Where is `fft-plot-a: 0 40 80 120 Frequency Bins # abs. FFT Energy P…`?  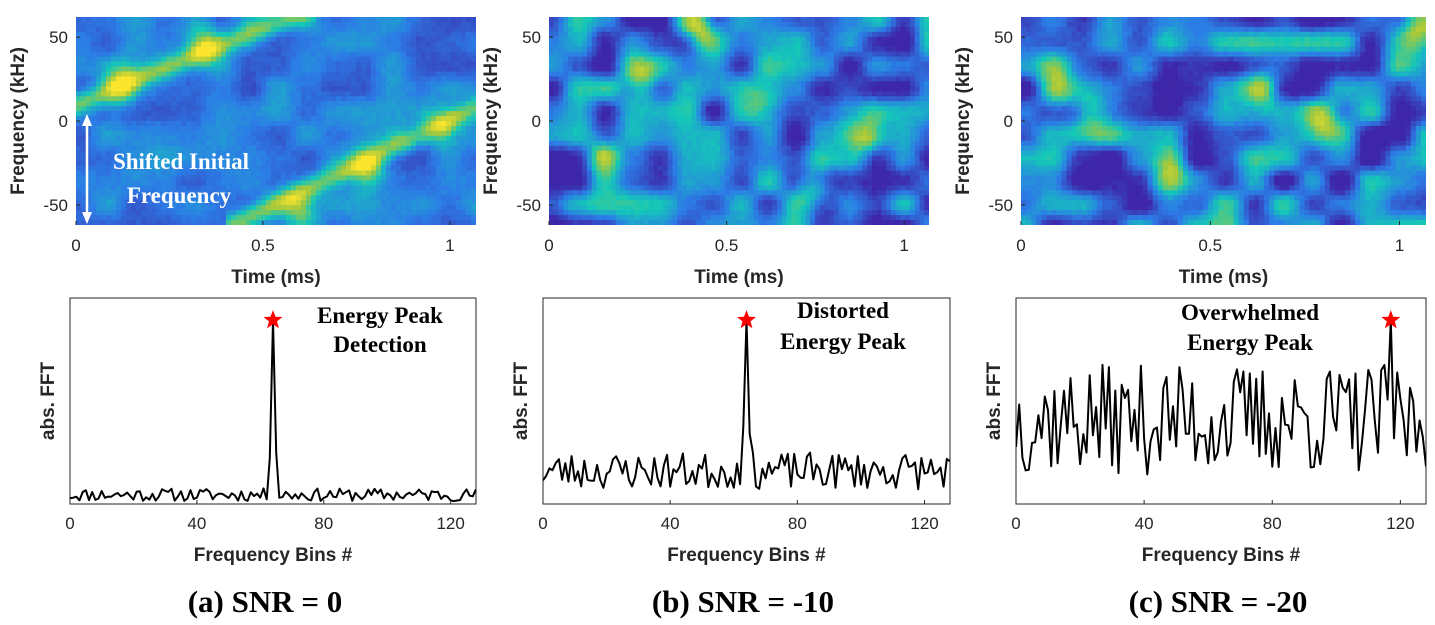
fft-plot-a: 0 40 80 120 Frequency Bins # abs. FFT Energy P… is located at coordinates (257, 431).